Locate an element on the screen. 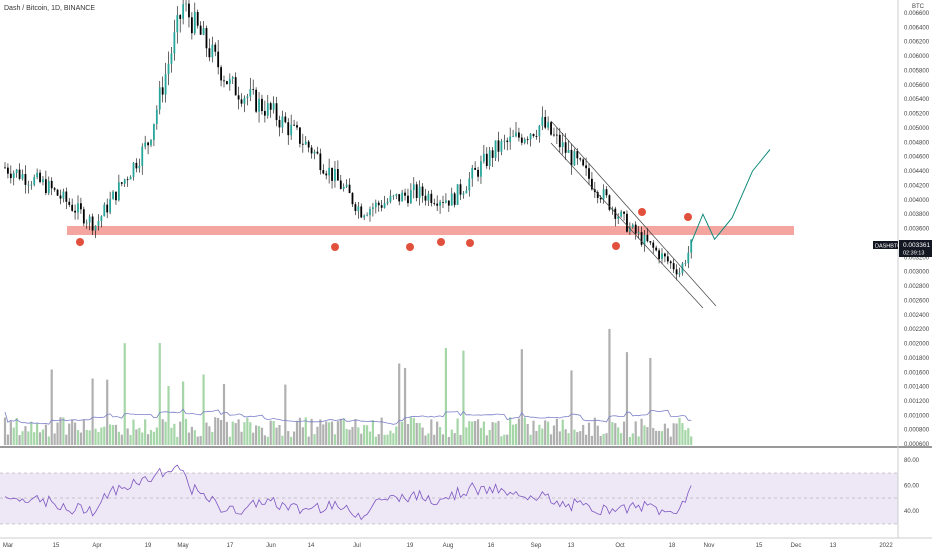 This screenshot has width=932, height=550. price-tick-label: 0.002600 is located at coordinates (917, 301).